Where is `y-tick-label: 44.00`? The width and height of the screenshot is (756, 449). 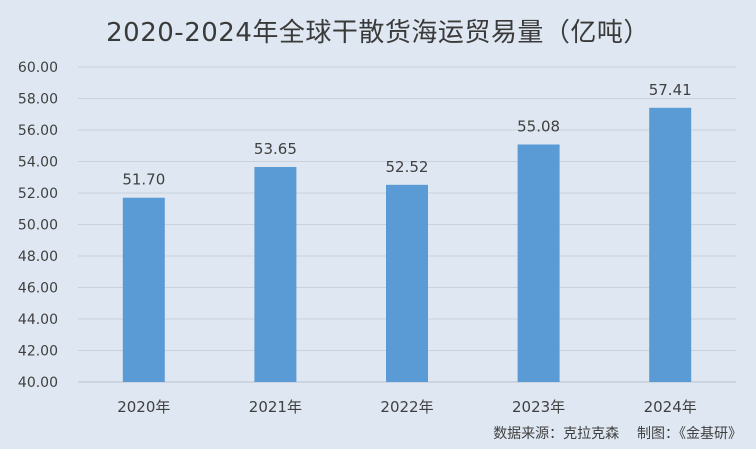
y-tick-label: 44.00 is located at coordinates (38, 320).